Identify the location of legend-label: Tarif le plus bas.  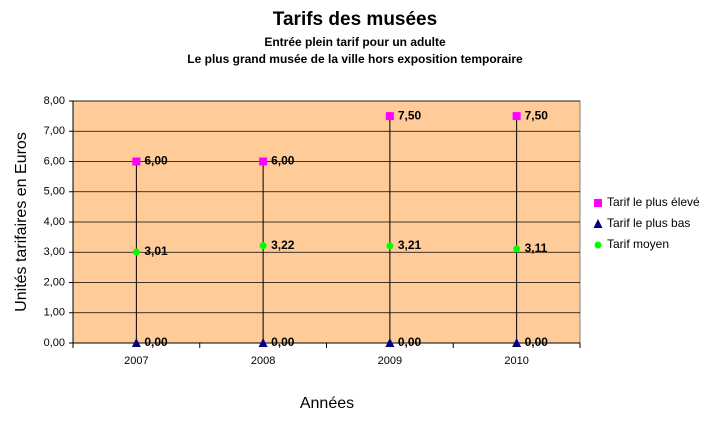
(648, 223).